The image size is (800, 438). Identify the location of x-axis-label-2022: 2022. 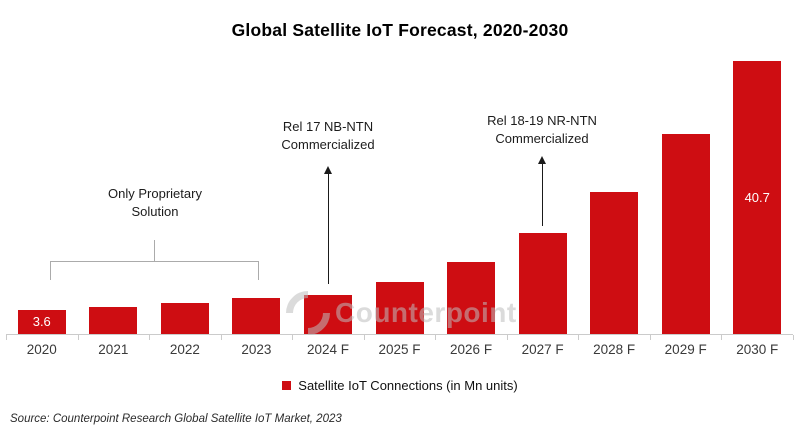
(184, 349).